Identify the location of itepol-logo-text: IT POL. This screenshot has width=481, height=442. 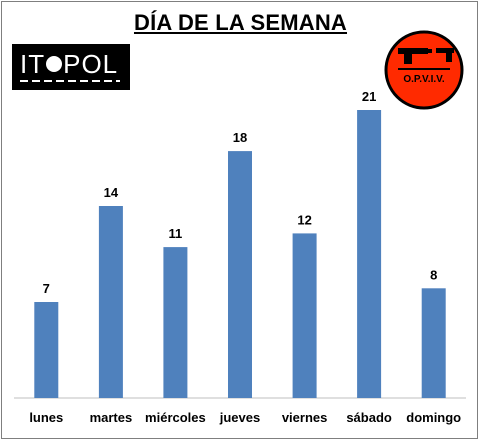
(69, 64).